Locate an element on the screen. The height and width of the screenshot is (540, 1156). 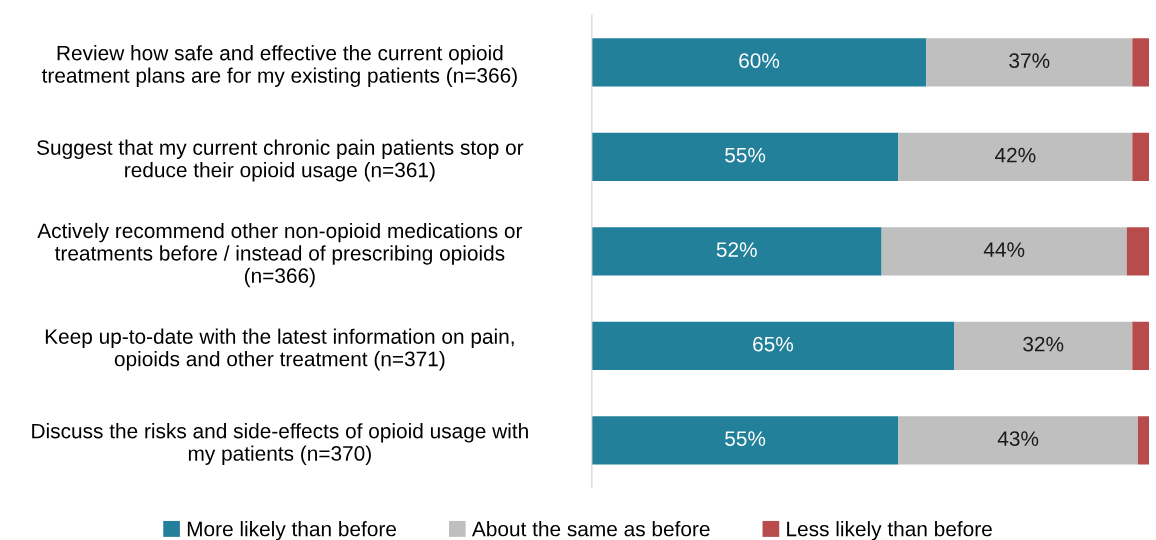
data-label: 44% is located at coordinates (1004, 249).